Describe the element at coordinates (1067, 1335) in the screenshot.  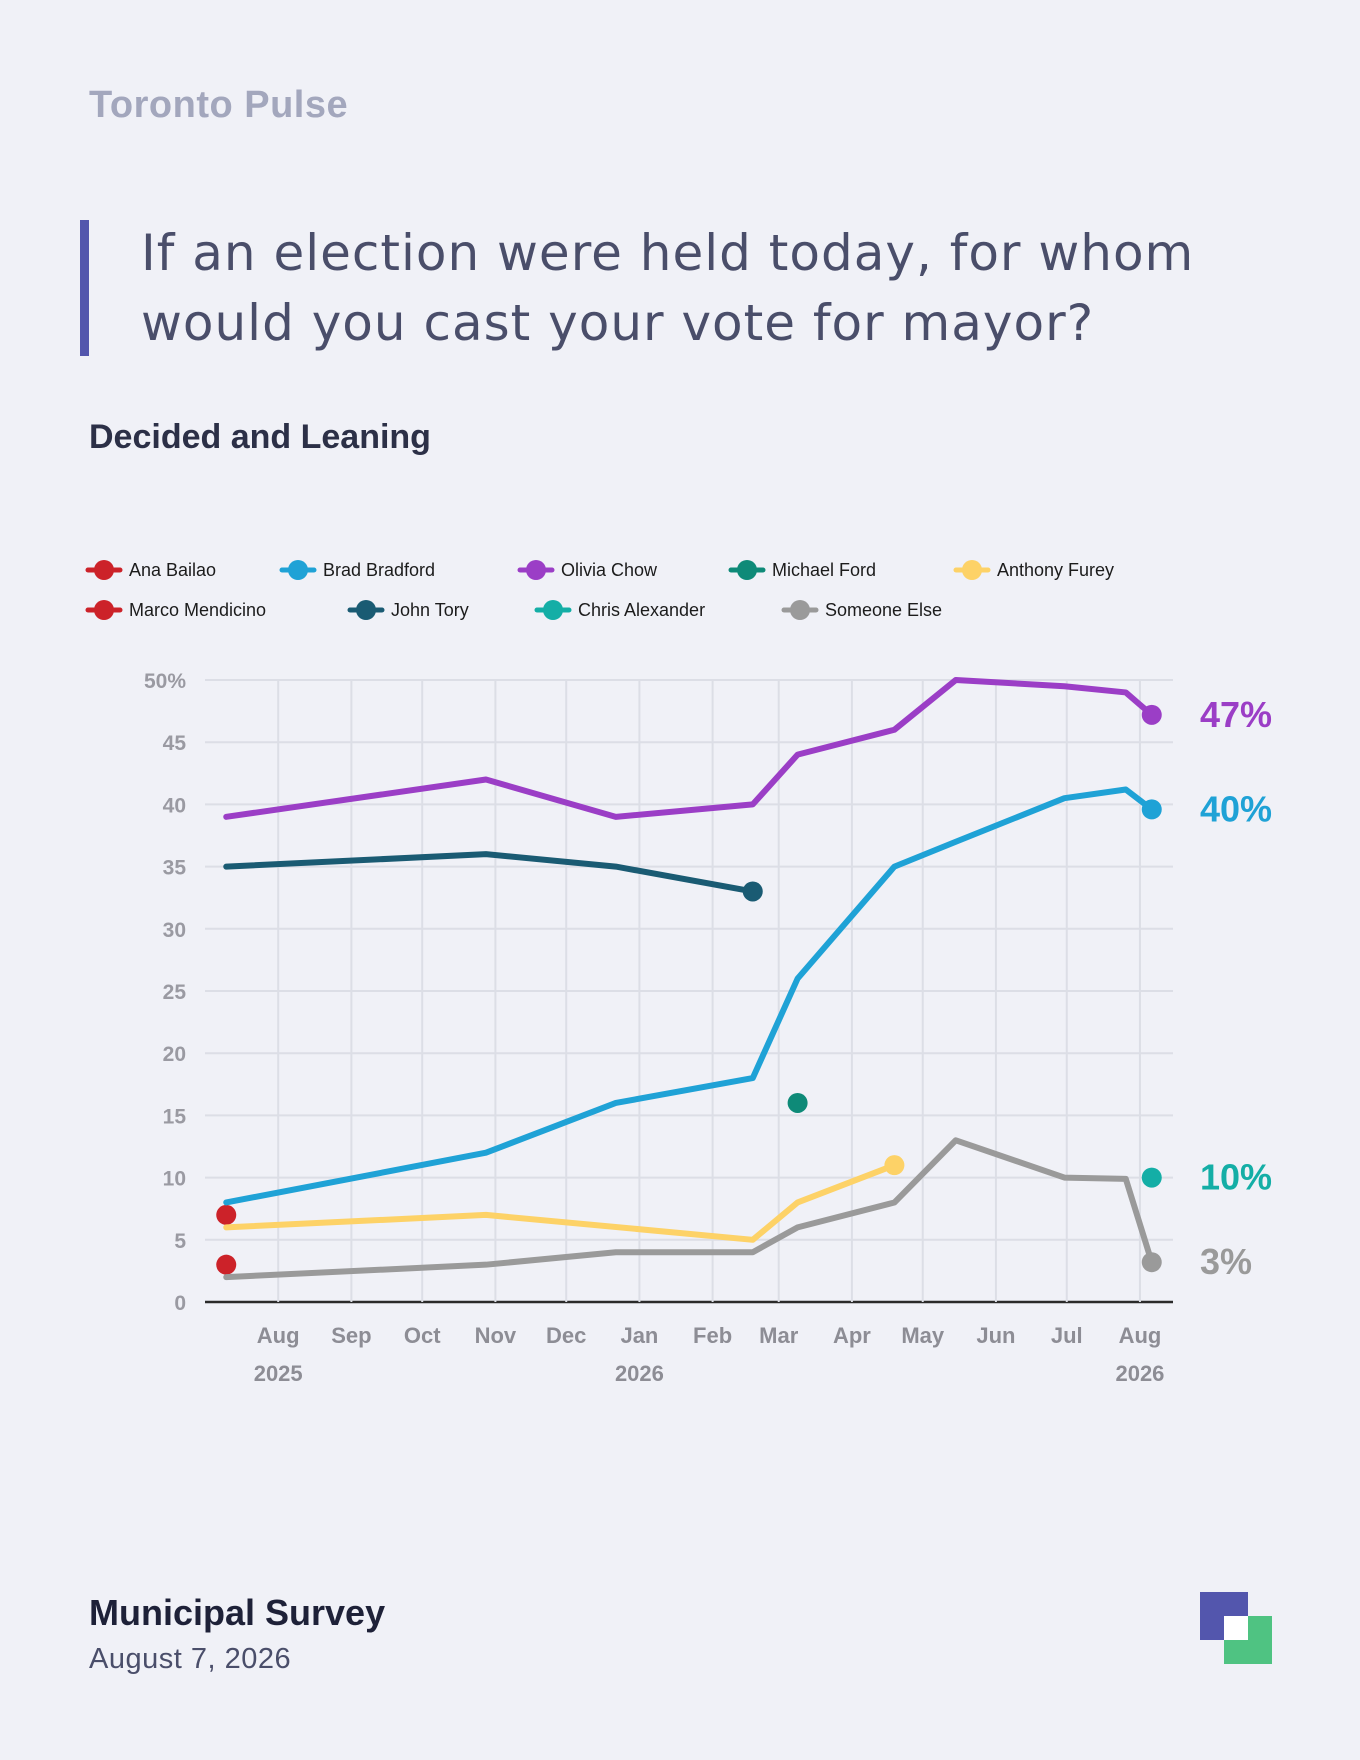
I see `x-tick-label: Jul` at that location.